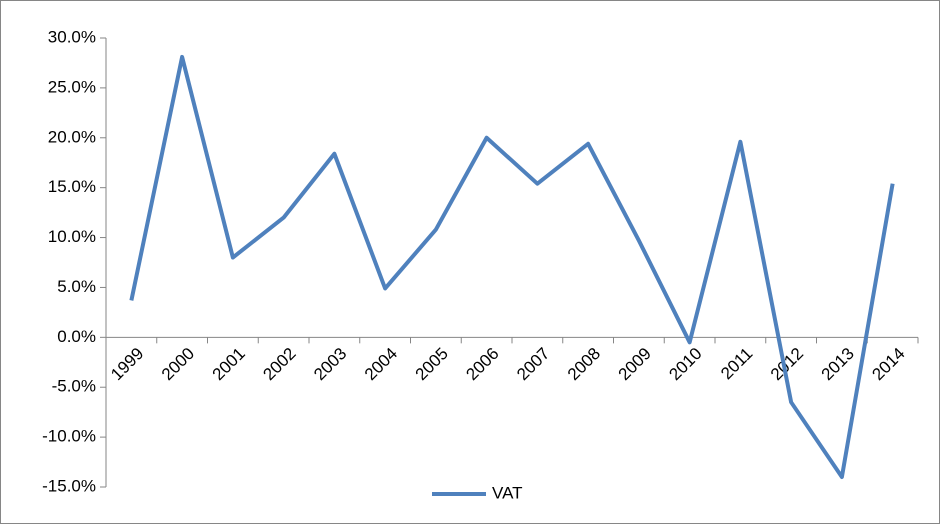  I want to click on y-tick-label: 20.0%, so click(72, 136).